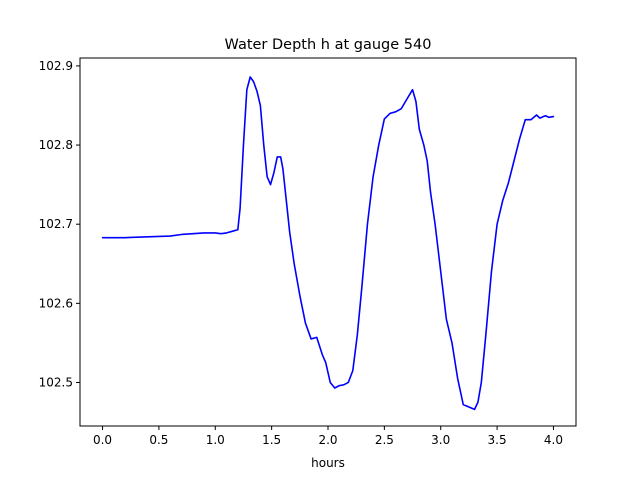 The width and height of the screenshot is (640, 484). What do you see at coordinates (497, 440) in the screenshot?
I see `x-tick-label: 3.5` at bounding box center [497, 440].